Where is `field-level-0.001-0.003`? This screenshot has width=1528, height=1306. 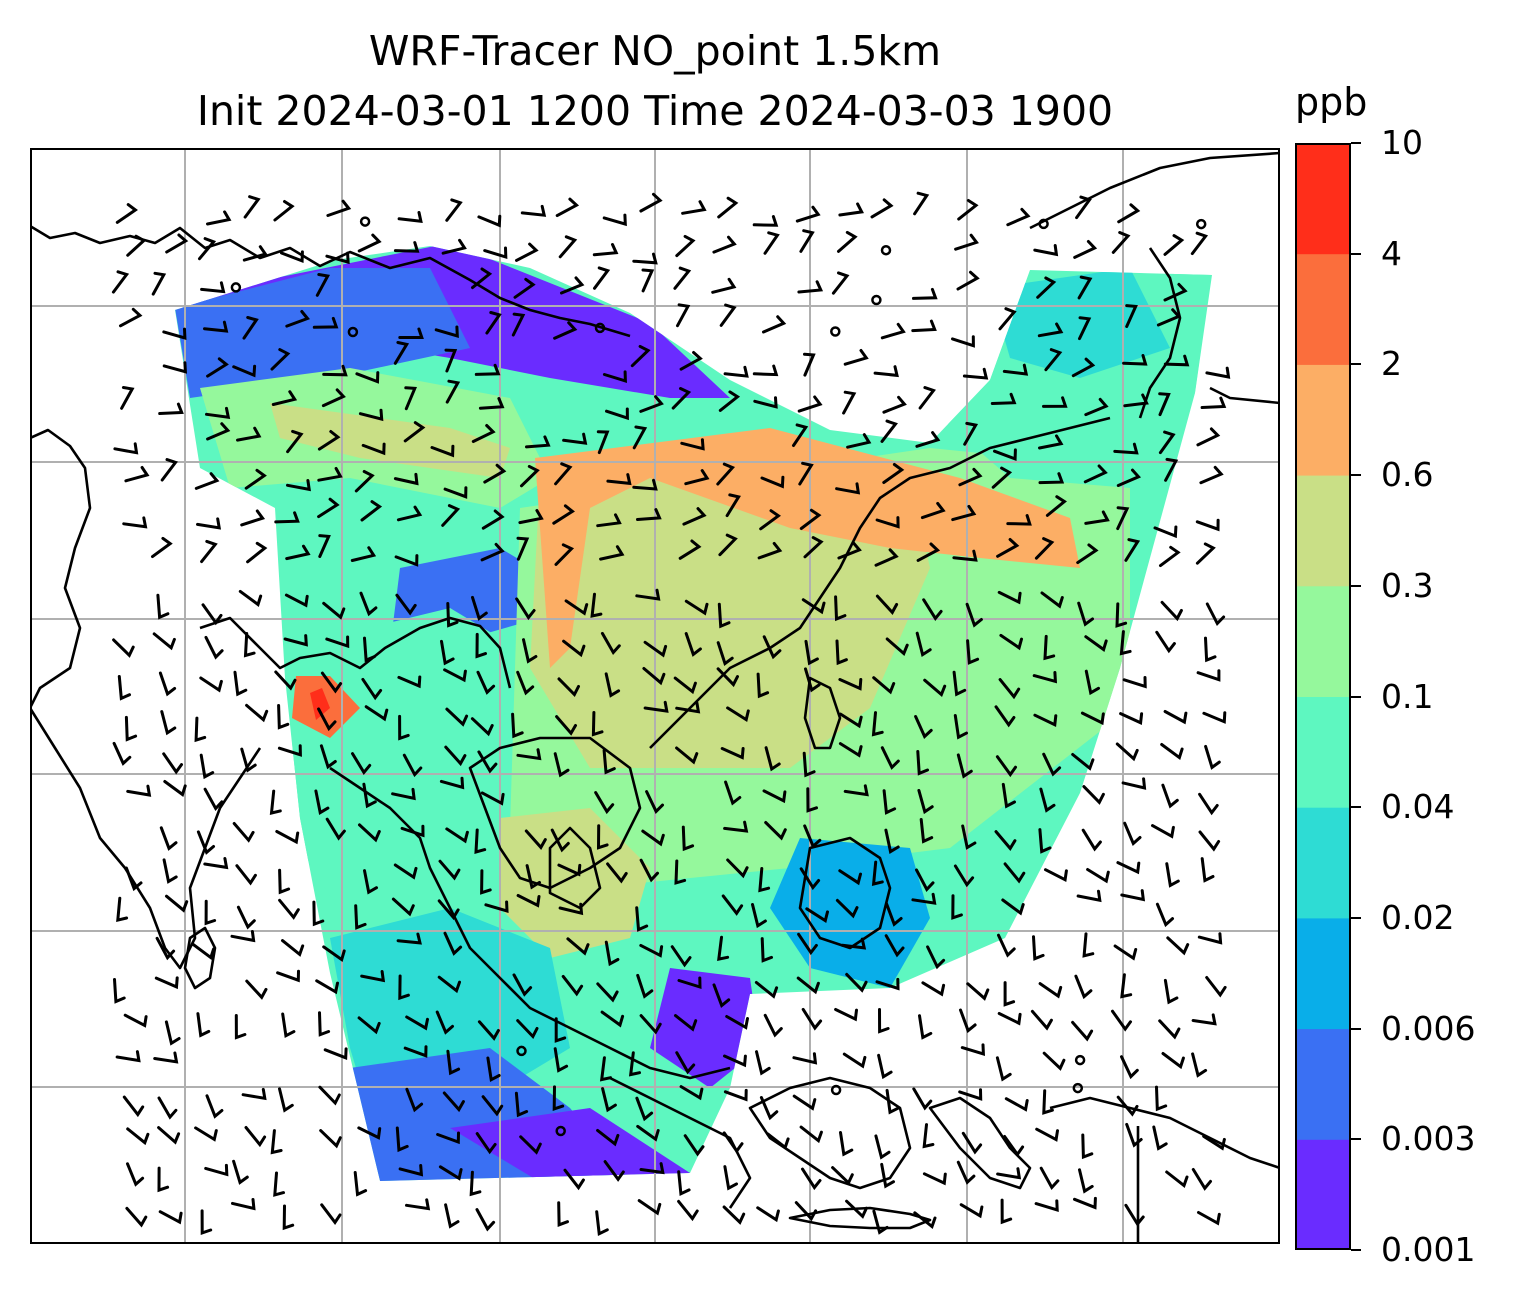 field-level-0.001-0.003 is located at coordinates (570, 1144).